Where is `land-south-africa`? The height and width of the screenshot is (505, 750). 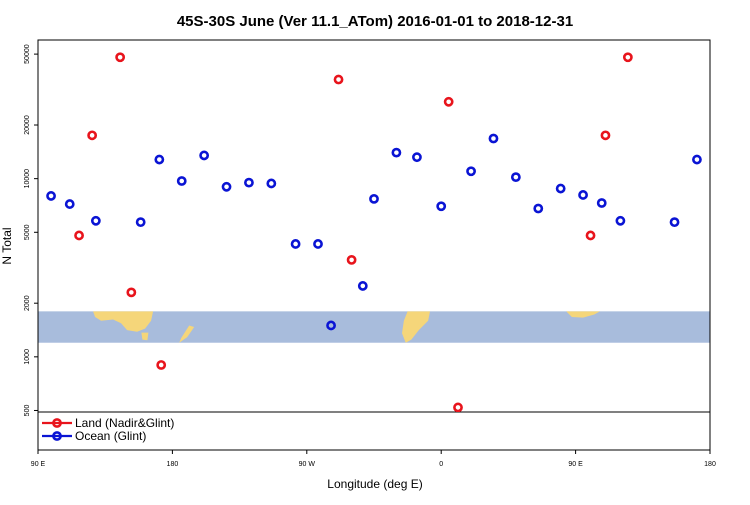 land-south-africa is located at coordinates (583, 314).